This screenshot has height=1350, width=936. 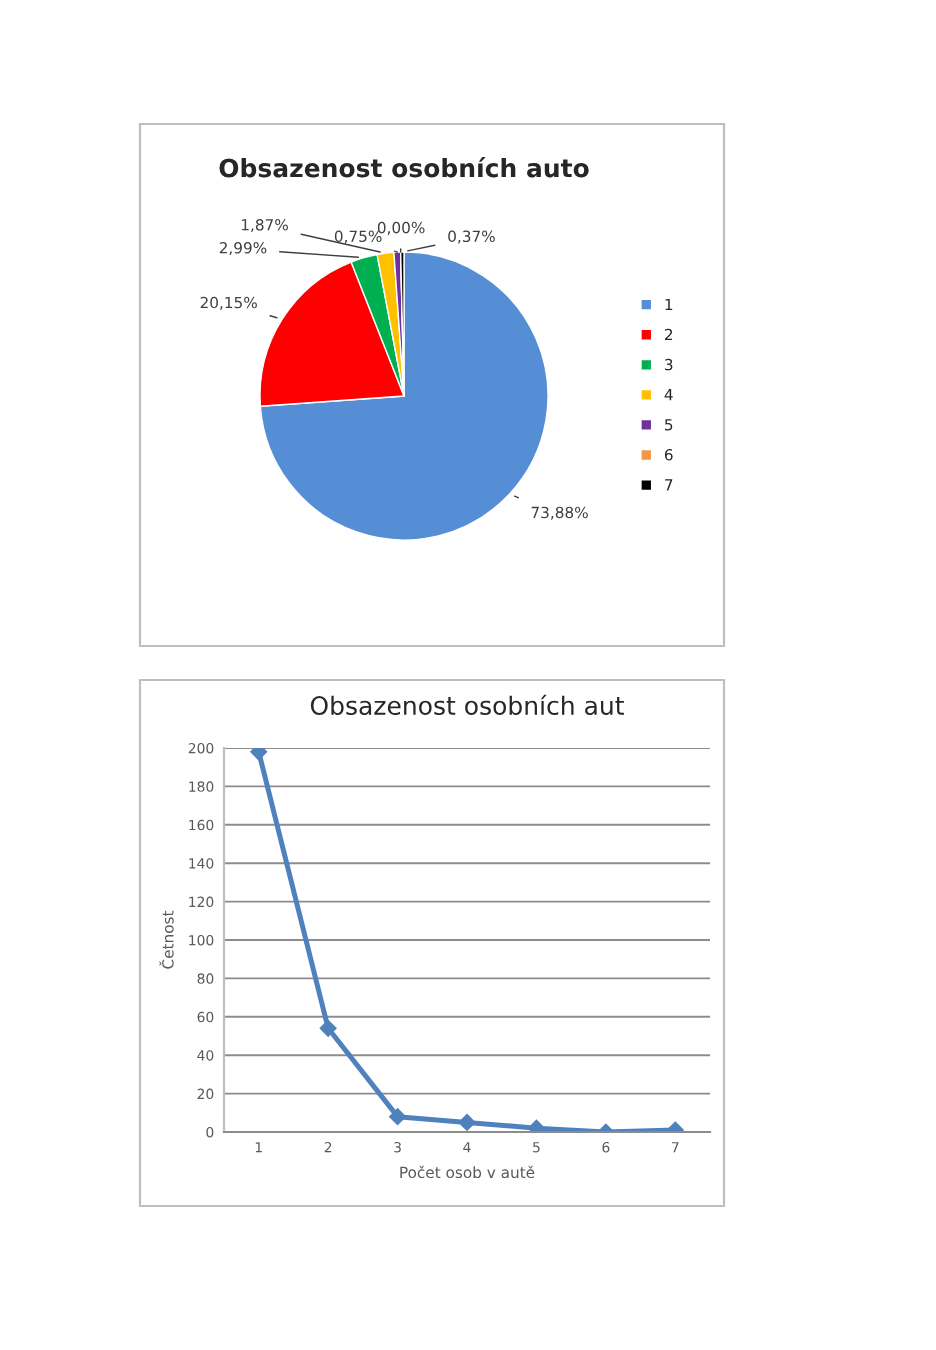 What do you see at coordinates (404, 167) in the screenshot?
I see `chart-title: Obsazenost osobních auto` at bounding box center [404, 167].